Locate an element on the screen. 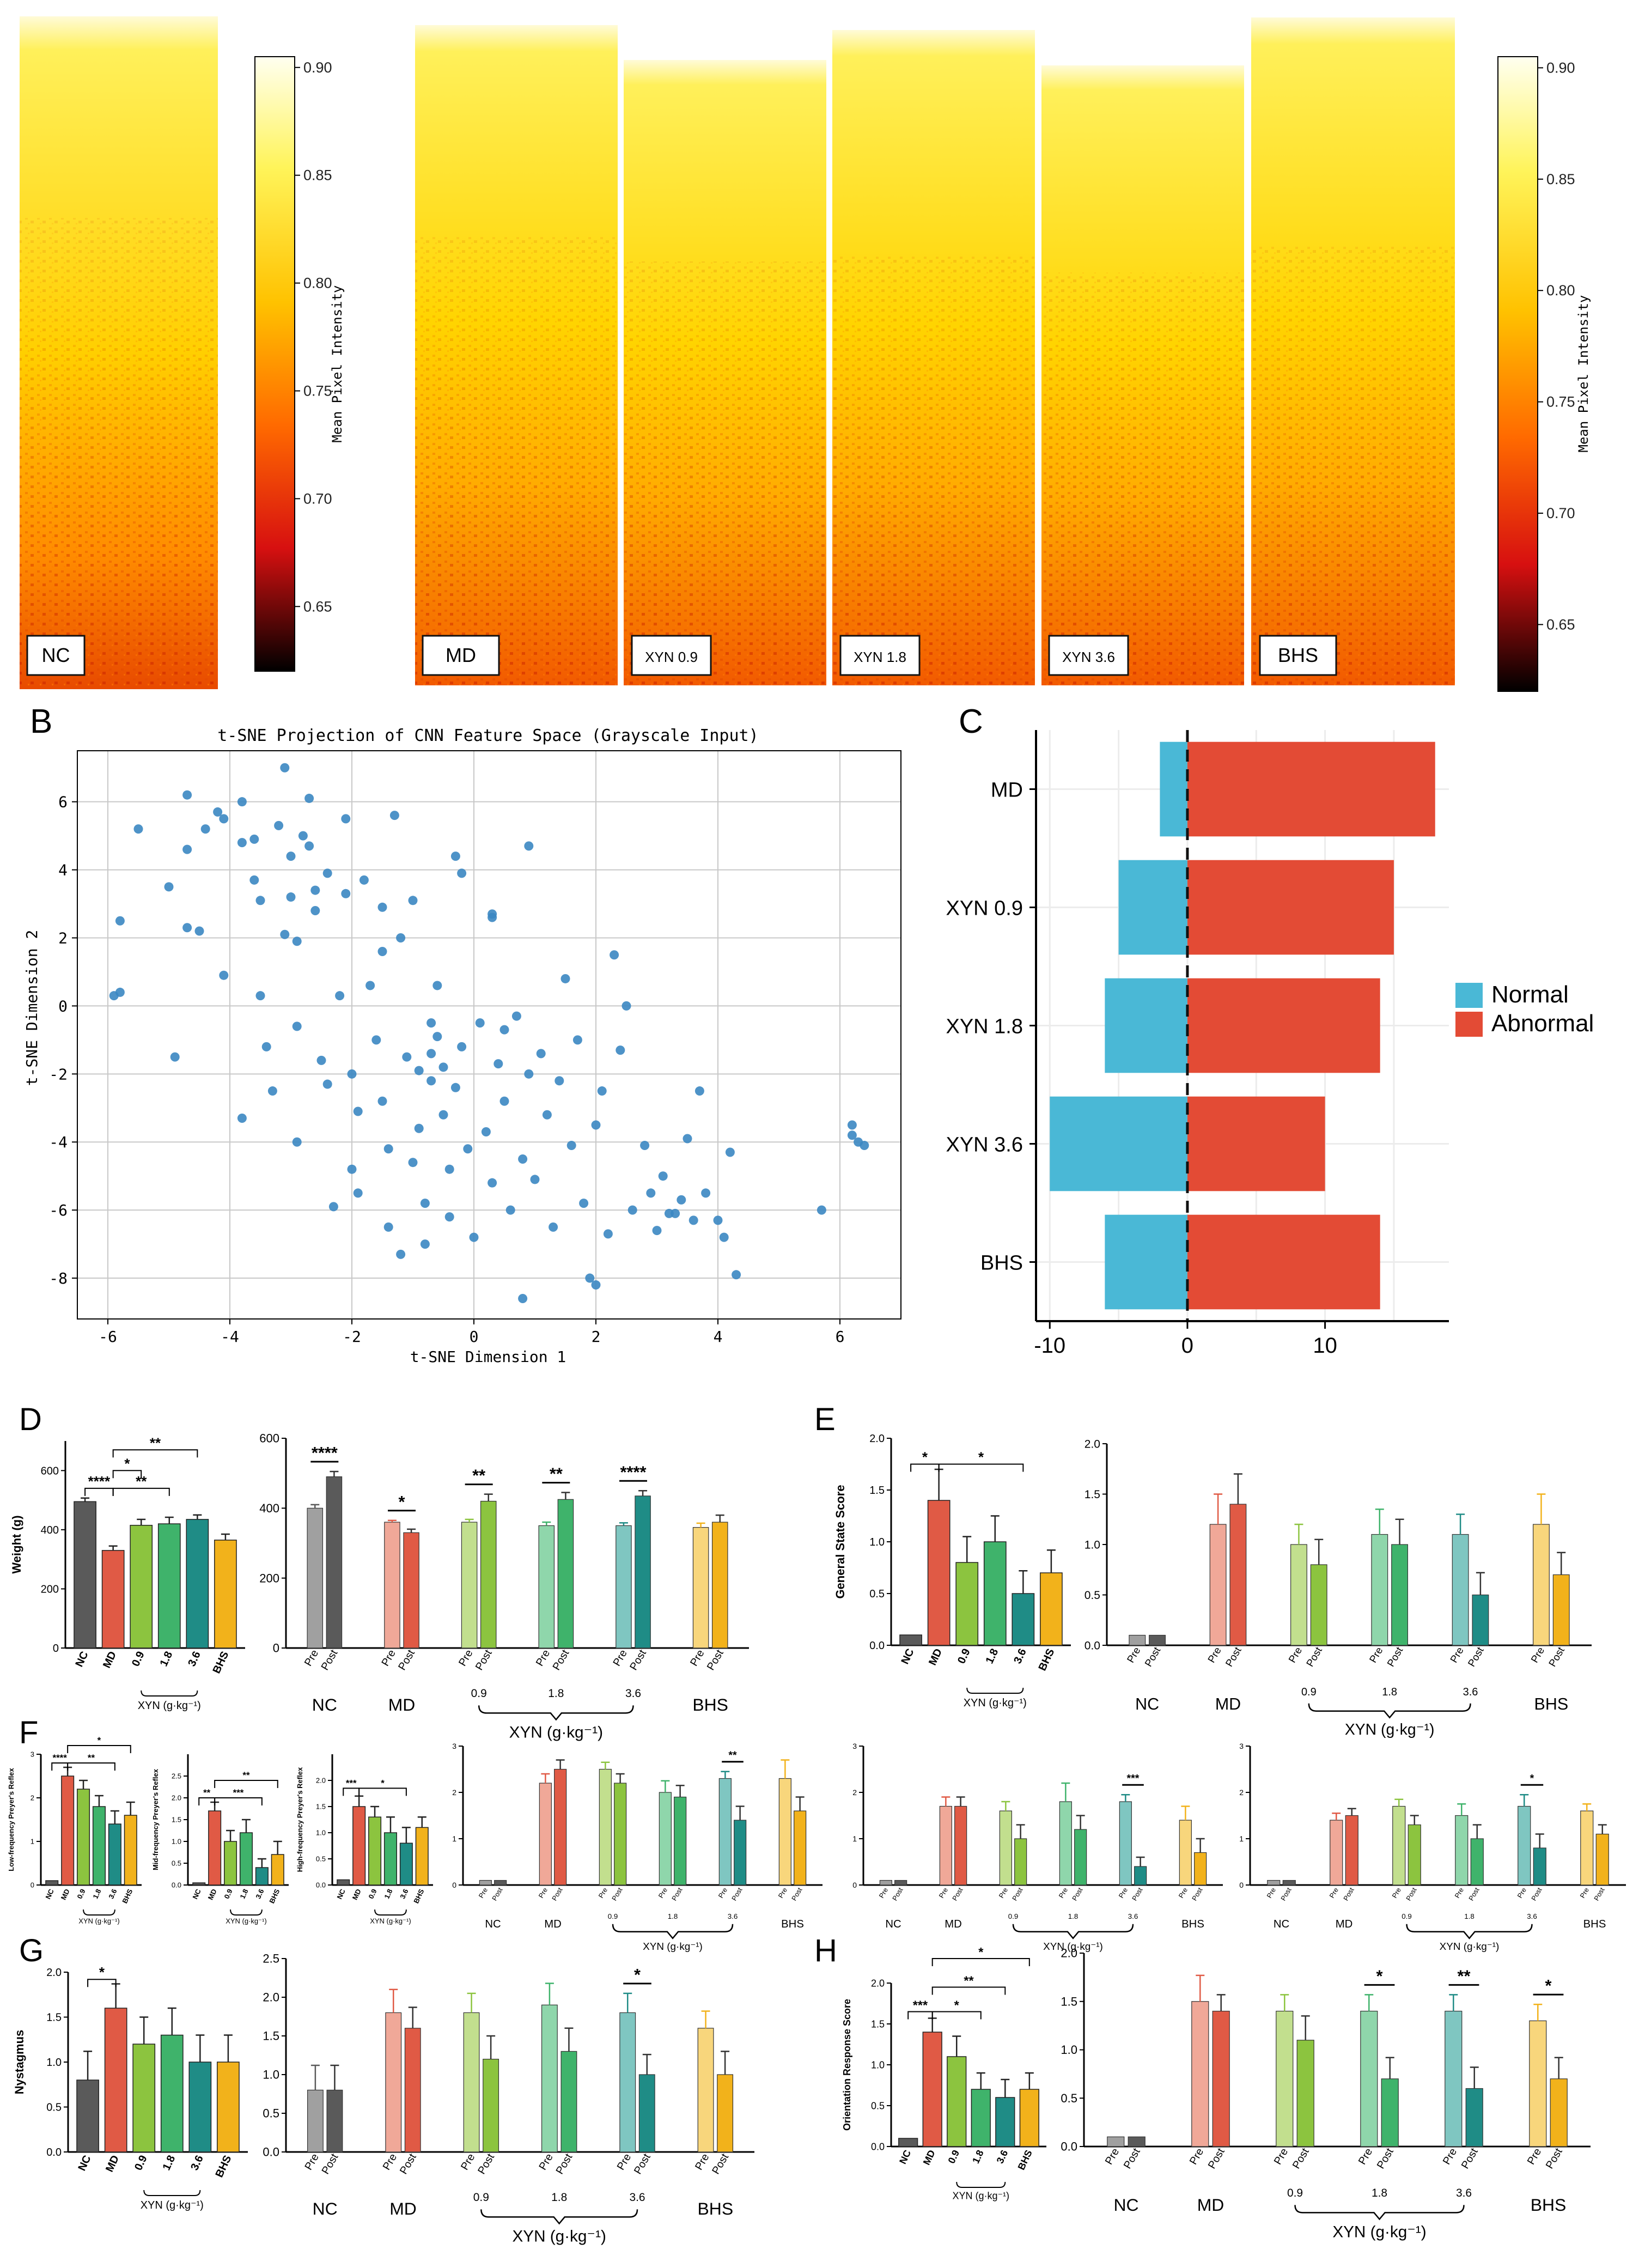 This screenshot has width=1645, height=2268. y-tick-label: 4 is located at coordinates (63, 870).